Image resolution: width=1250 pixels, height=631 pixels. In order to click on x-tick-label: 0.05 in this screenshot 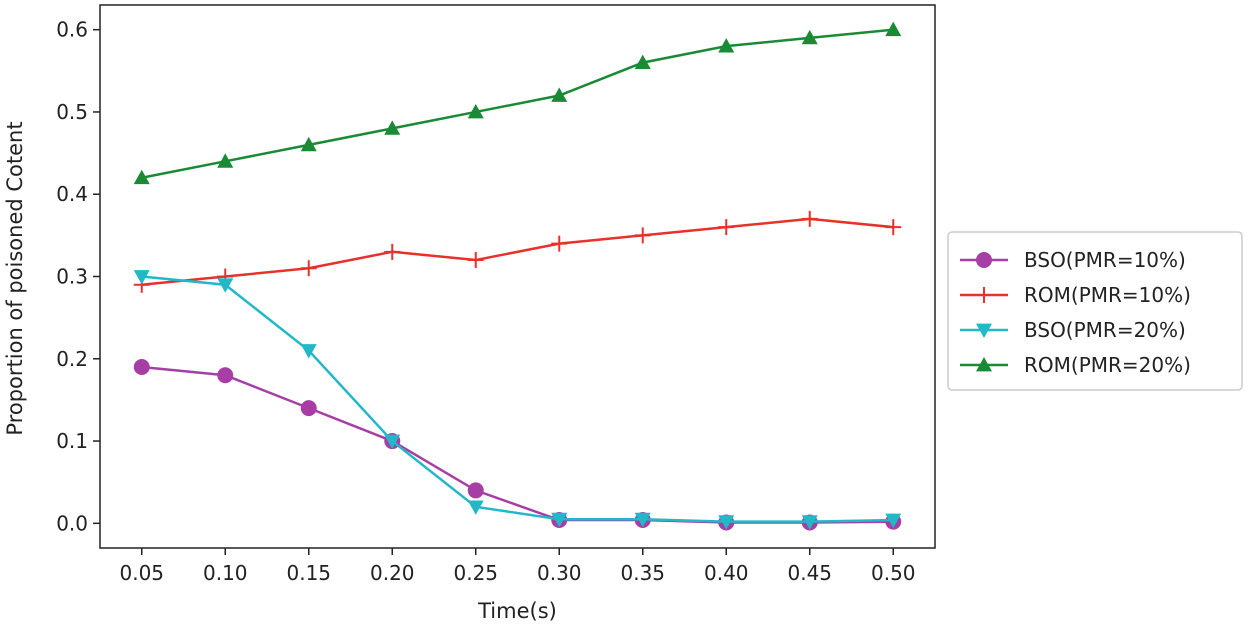, I will do `click(141, 573)`.